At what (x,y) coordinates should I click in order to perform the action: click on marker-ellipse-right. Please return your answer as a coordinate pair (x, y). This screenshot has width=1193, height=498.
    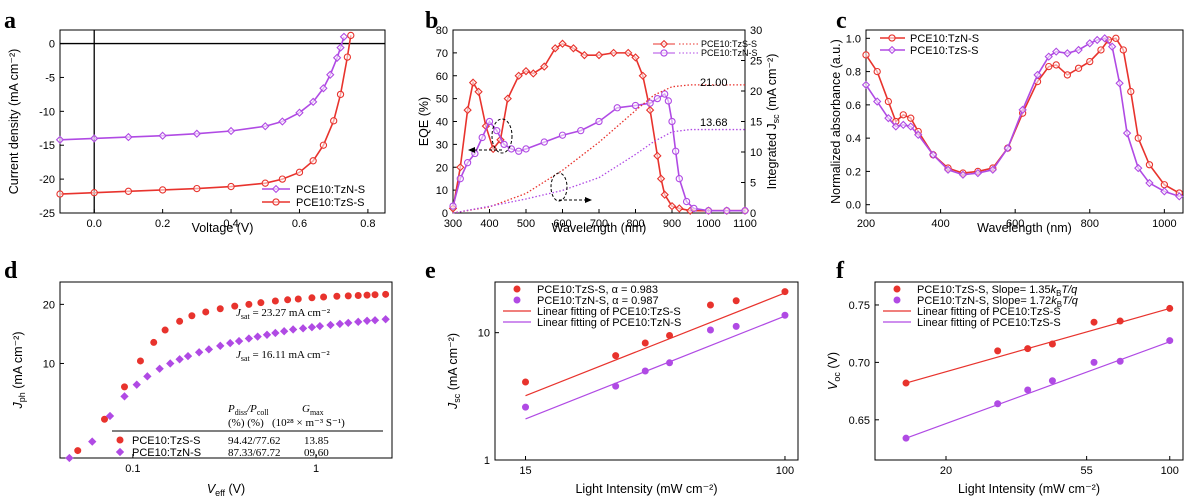
    Looking at the image, I should click on (559, 187).